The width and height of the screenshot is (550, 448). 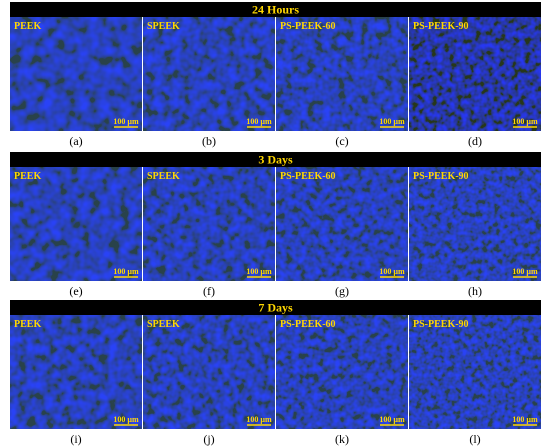 What do you see at coordinates (475, 141) in the screenshot?
I see `panel-caption: (d)` at bounding box center [475, 141].